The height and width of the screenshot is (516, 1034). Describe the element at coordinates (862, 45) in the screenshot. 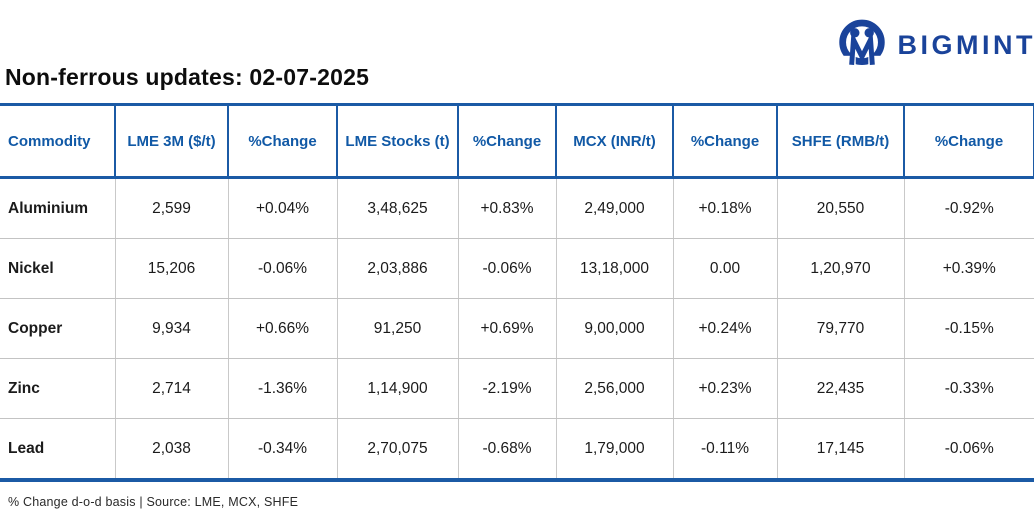

I see `bigmint-logo-icon` at that location.